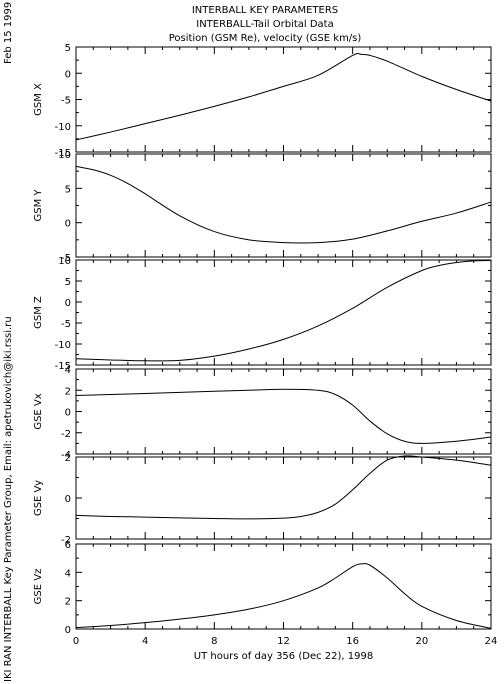 Image resolution: width=504 pixels, height=684 pixels. I want to click on panel-gse-vy: 2 0 -2 GSE Vy, so click(262, 499).